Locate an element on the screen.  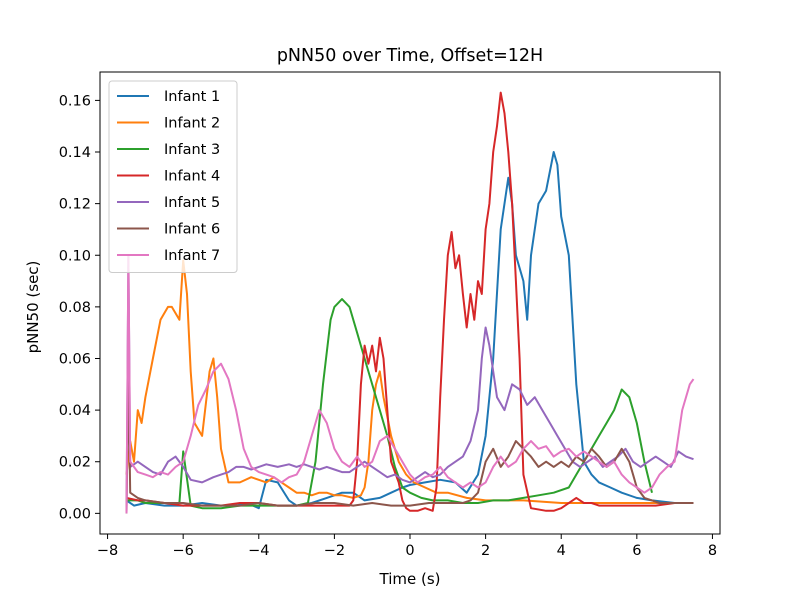
x-tick-label: −4 is located at coordinates (258, 551).